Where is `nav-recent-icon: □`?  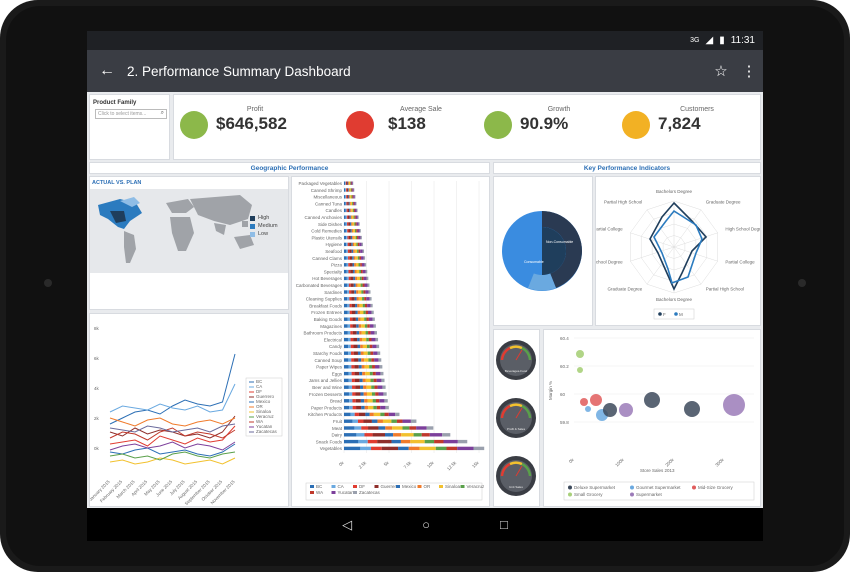
nav-recent-icon: □ is located at coordinates (504, 524).